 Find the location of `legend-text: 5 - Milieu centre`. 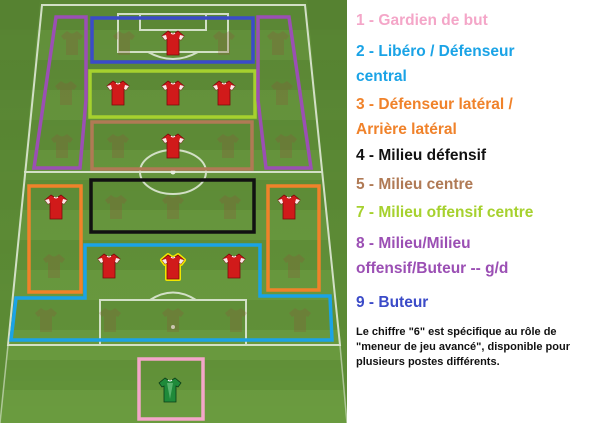

legend-text: 5 - Milieu centre is located at coordinates (415, 184).